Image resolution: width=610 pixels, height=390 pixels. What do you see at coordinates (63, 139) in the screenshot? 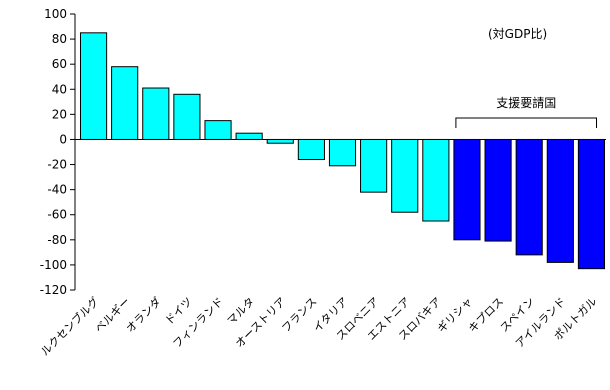
I see `y-tick-label: 0` at bounding box center [63, 139].